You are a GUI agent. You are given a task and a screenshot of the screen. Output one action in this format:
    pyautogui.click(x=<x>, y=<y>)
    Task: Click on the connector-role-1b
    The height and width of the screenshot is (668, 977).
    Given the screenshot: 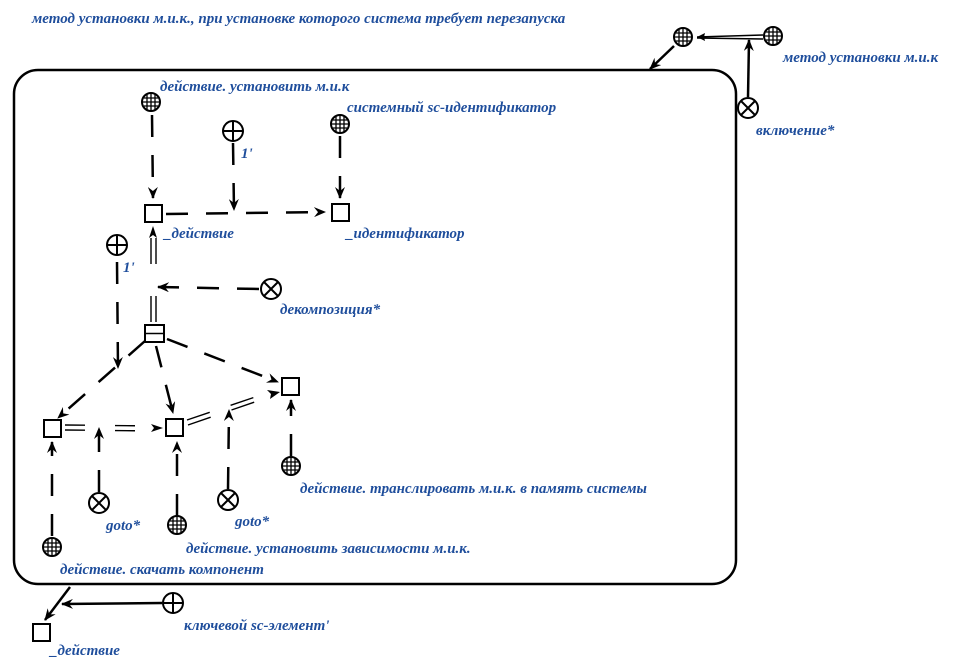 What is the action you would take?
    pyautogui.click(x=117, y=315)
    